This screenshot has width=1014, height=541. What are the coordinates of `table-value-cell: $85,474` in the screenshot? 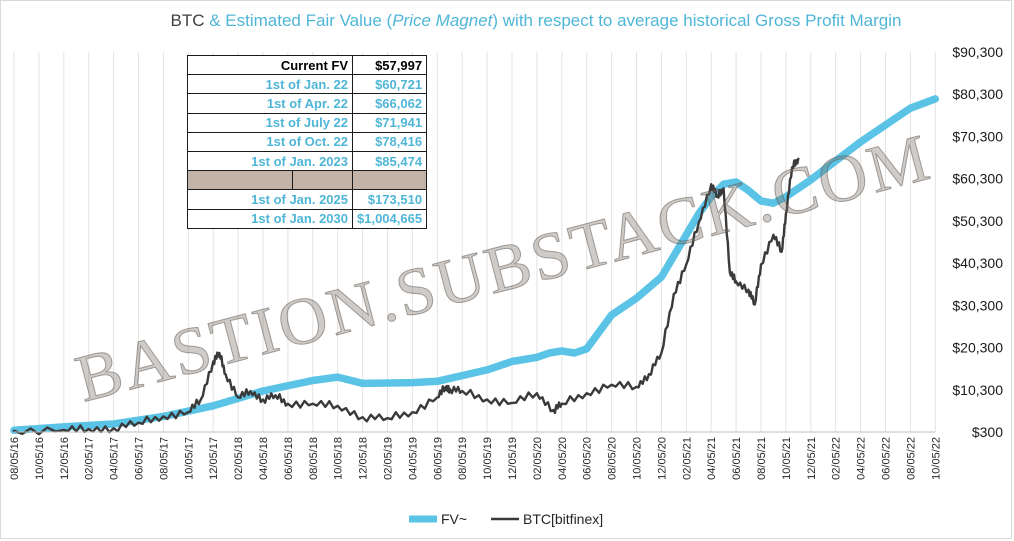 It's located at (389, 161).